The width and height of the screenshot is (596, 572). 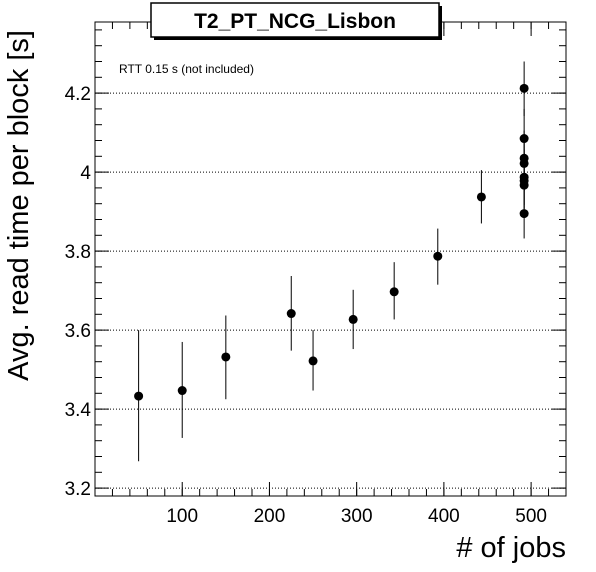 What do you see at coordinates (78, 252) in the screenshot?
I see `y-tick-label: 3.8` at bounding box center [78, 252].